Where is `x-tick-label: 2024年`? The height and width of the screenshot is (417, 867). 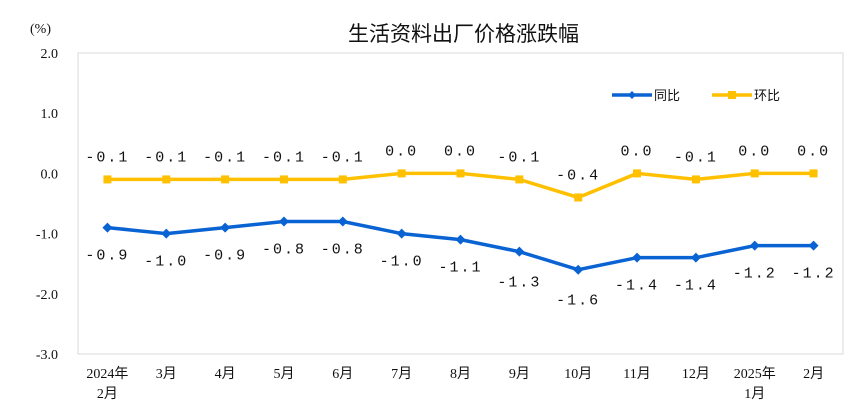
x-tick-label: 2024年 is located at coordinates (107, 374).